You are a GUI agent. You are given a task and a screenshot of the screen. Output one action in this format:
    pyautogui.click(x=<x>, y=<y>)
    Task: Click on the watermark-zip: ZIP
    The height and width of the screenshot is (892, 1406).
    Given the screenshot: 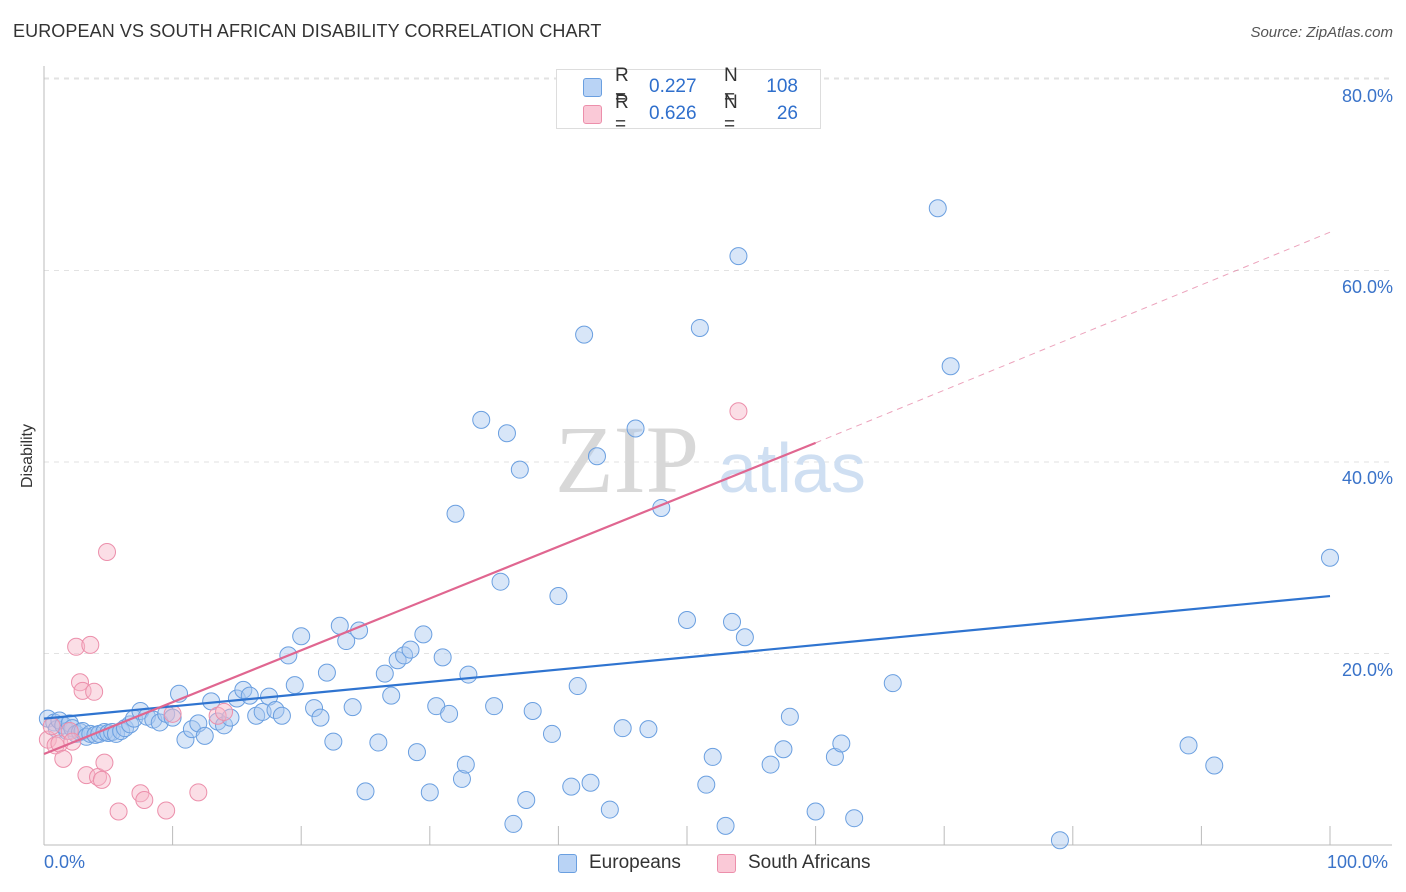 What is the action you would take?
    pyautogui.click(x=627, y=459)
    